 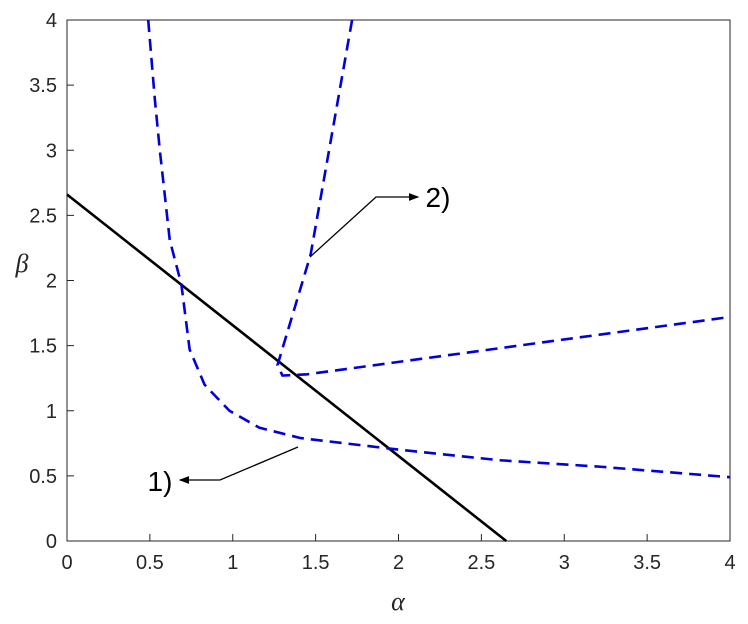 What do you see at coordinates (22, 263) in the screenshot?
I see `y-axis-label: β` at bounding box center [22, 263].